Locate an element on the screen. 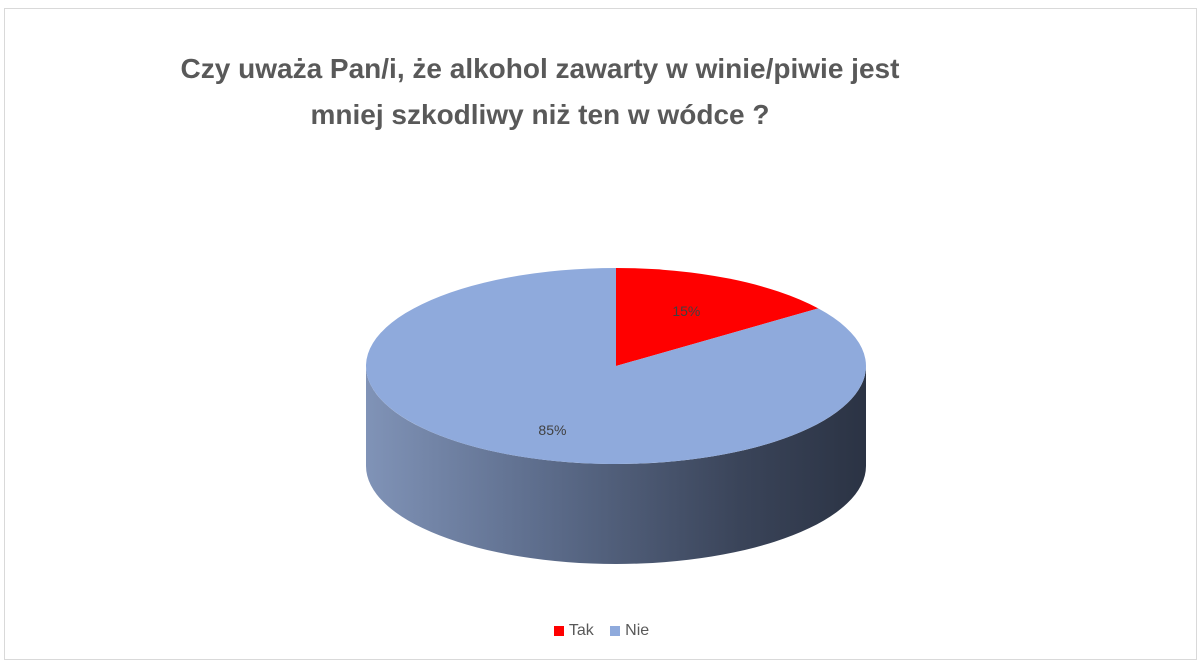 This screenshot has height=666, width=1203. data-label-tak: 15% is located at coordinates (686, 311).